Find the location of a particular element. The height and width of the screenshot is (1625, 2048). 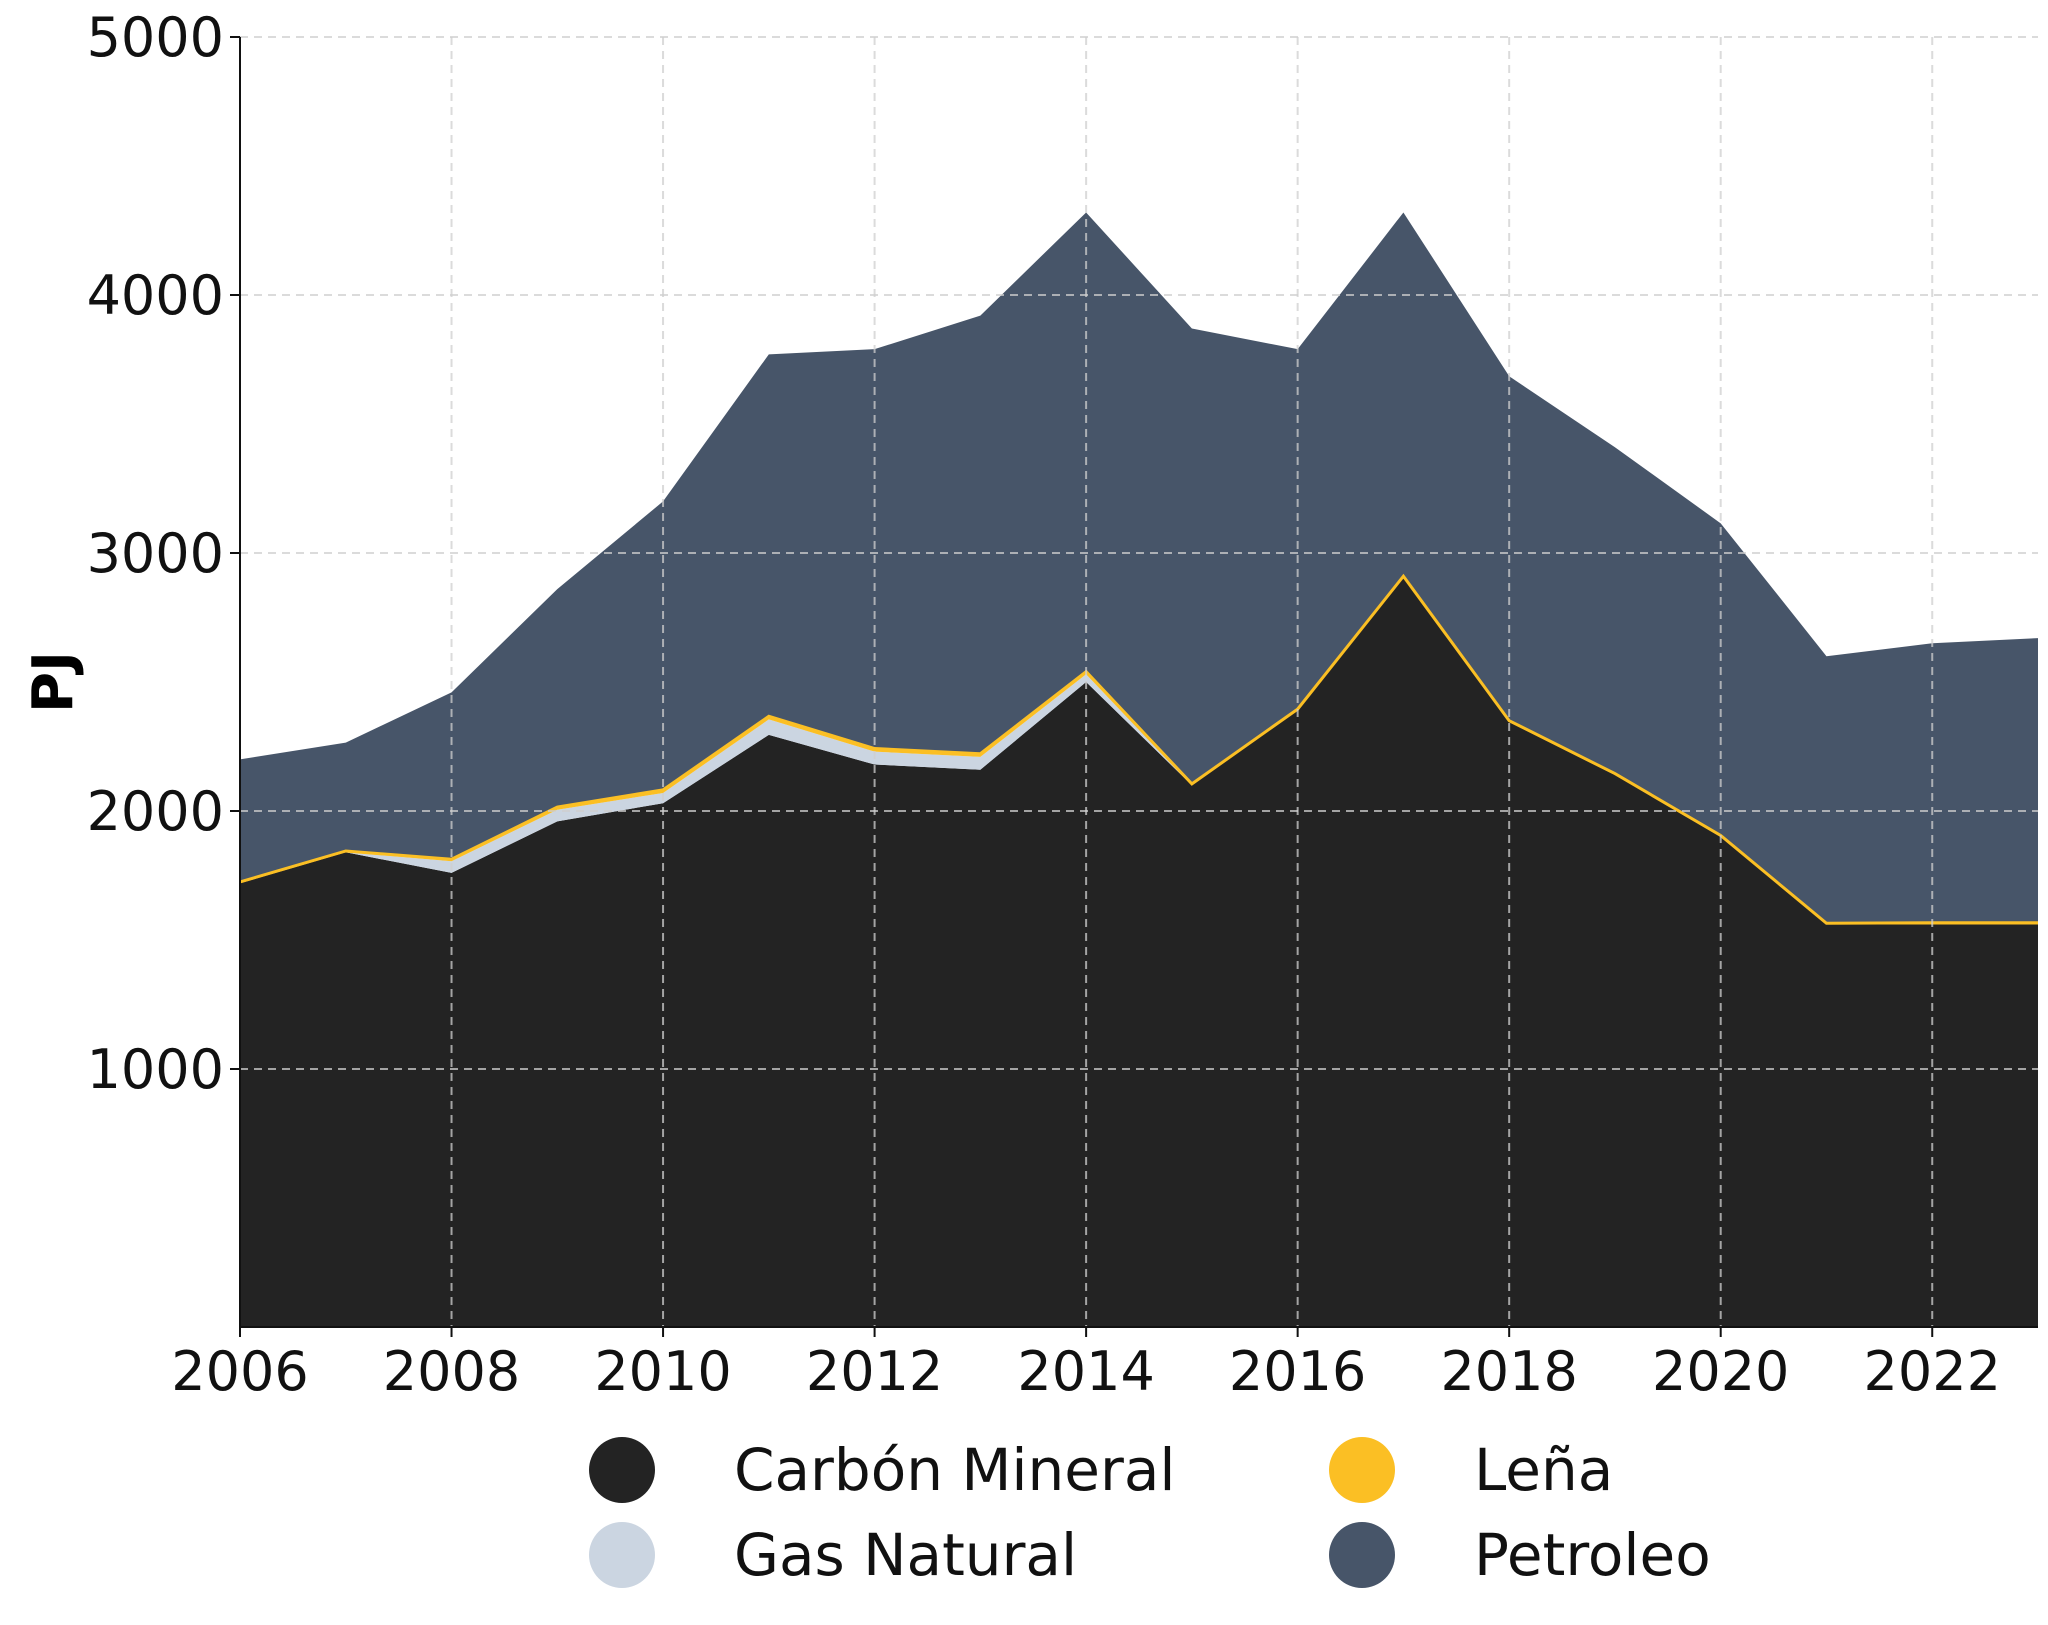

x-tick-label-2012: 2012 is located at coordinates (874, 1371).